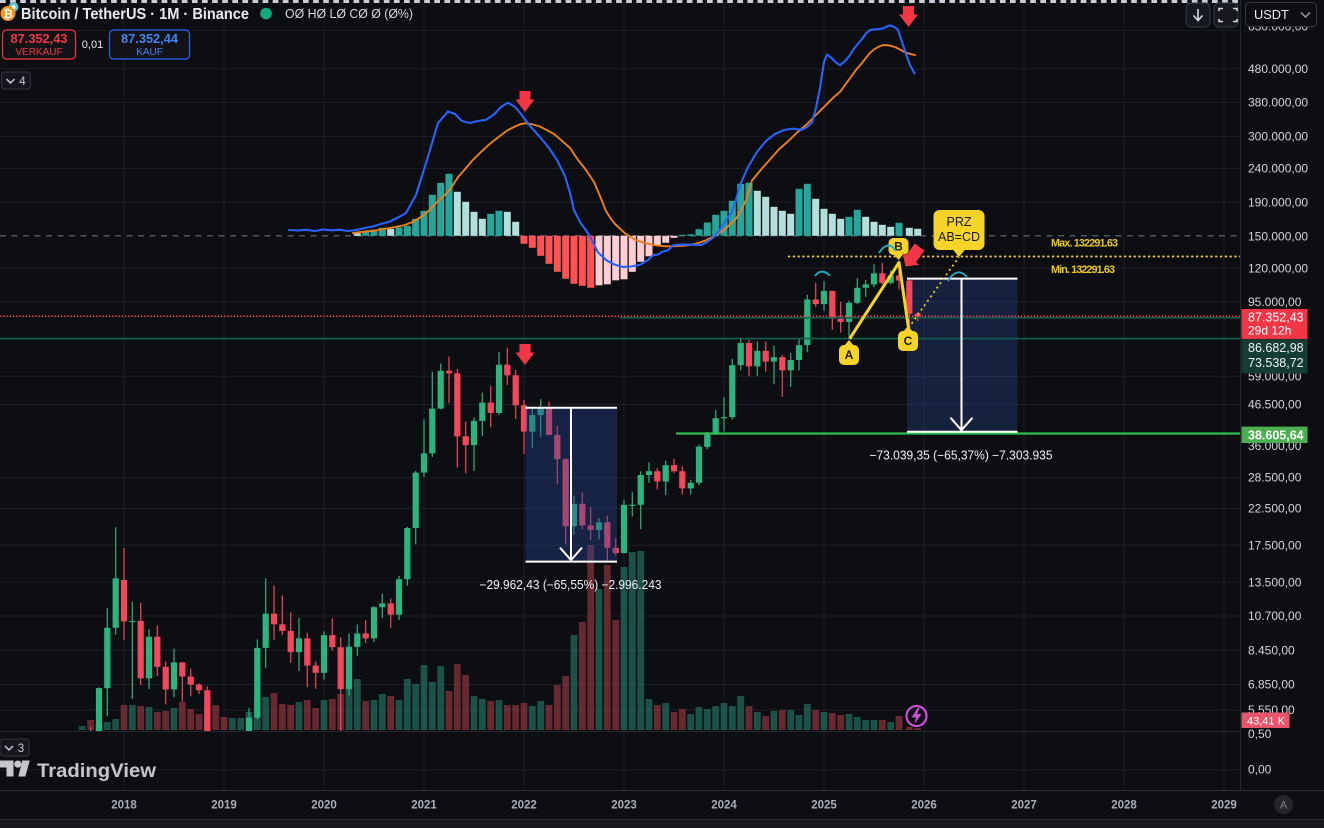 The width and height of the screenshot is (1324, 828). I want to click on svg-text: 0,00, so click(1260, 769).